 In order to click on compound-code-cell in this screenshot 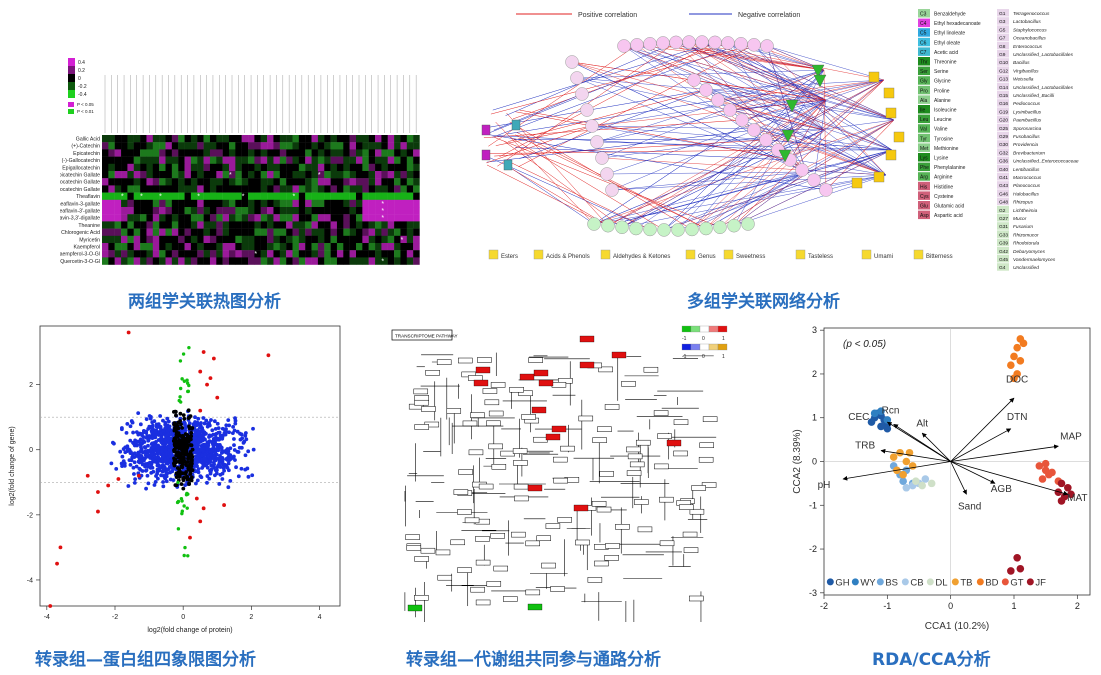, I will do `click(924, 167)`.